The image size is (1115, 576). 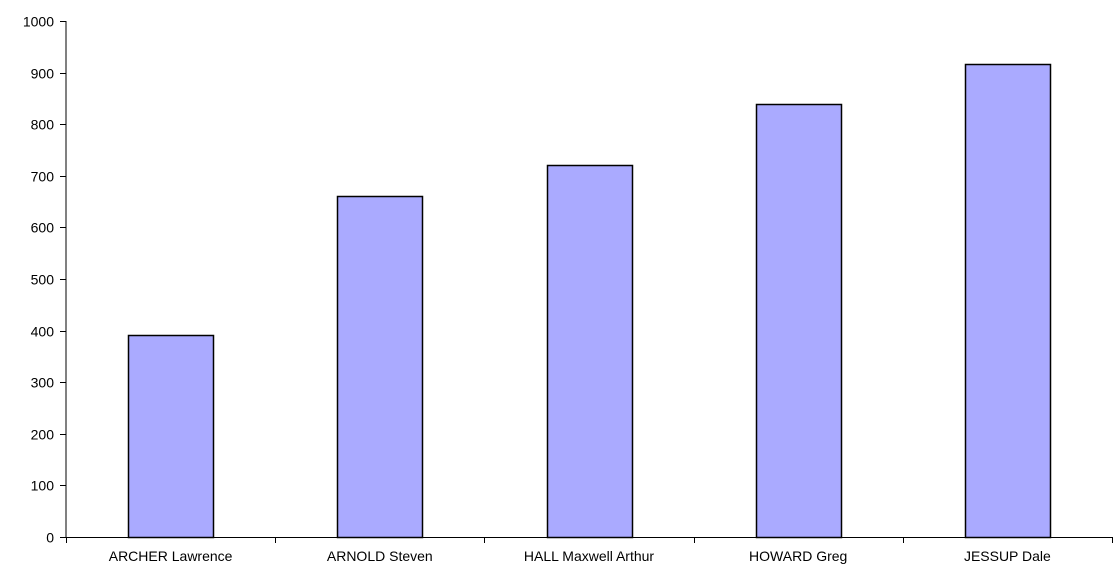 What do you see at coordinates (380, 556) in the screenshot?
I see `x-tick-label: ARNOLD Steven` at bounding box center [380, 556].